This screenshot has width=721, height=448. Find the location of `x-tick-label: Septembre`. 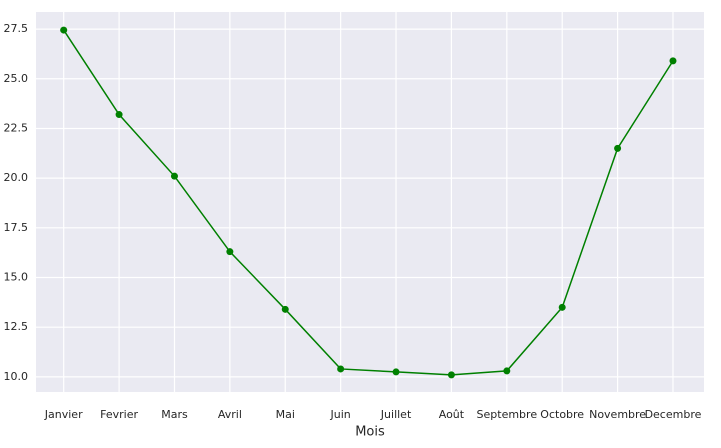

x-tick-label: Septembre is located at coordinates (507, 414).